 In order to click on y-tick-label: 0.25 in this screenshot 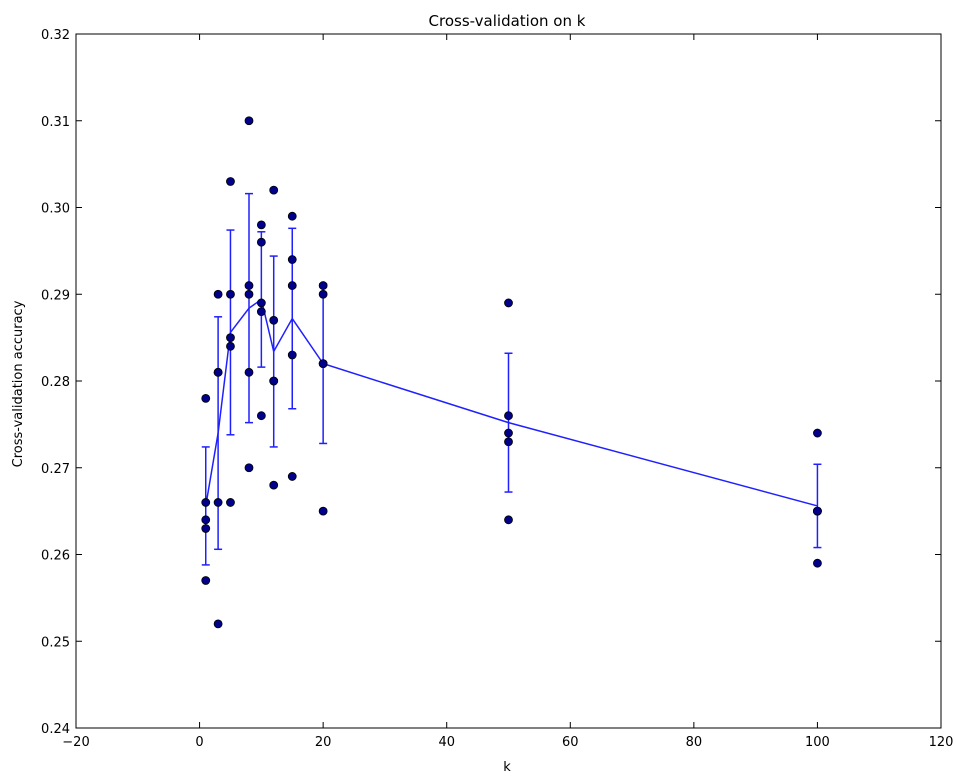, I will do `click(55, 642)`.